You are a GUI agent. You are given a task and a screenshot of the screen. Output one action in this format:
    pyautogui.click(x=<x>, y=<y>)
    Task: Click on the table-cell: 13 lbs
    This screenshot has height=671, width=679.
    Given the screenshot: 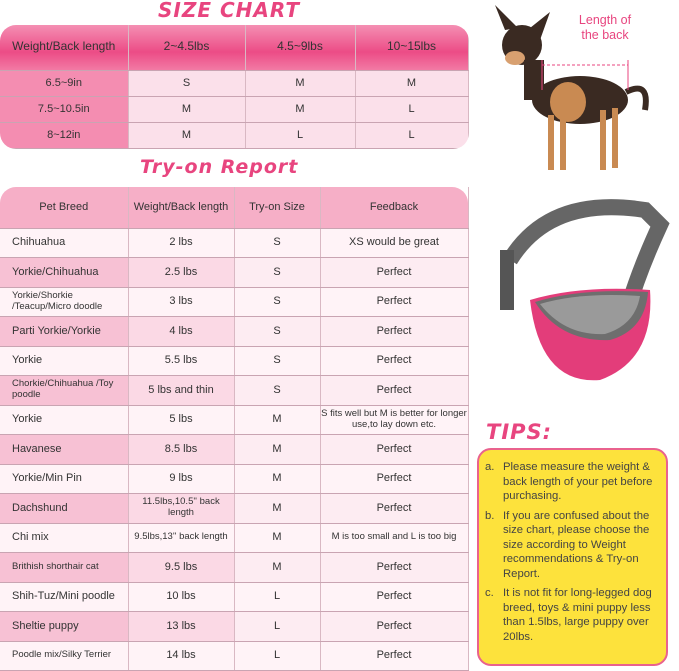 What is the action you would take?
    pyautogui.click(x=181, y=626)
    